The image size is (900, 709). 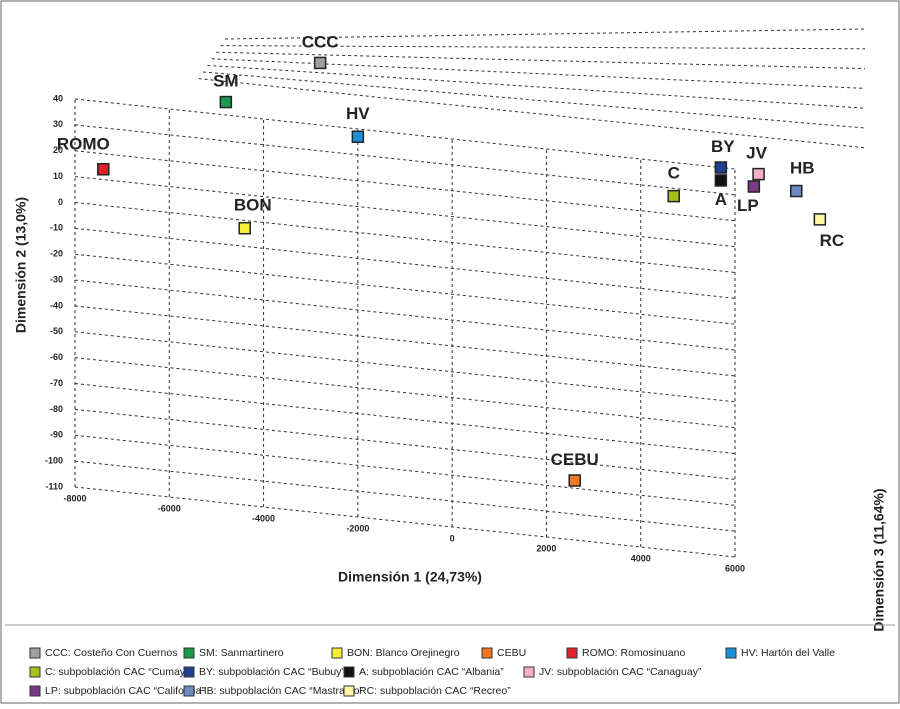 What do you see at coordinates (21, 265) in the screenshot?
I see `y-axis-title: Dimensión 2 (13,0%)` at bounding box center [21, 265].